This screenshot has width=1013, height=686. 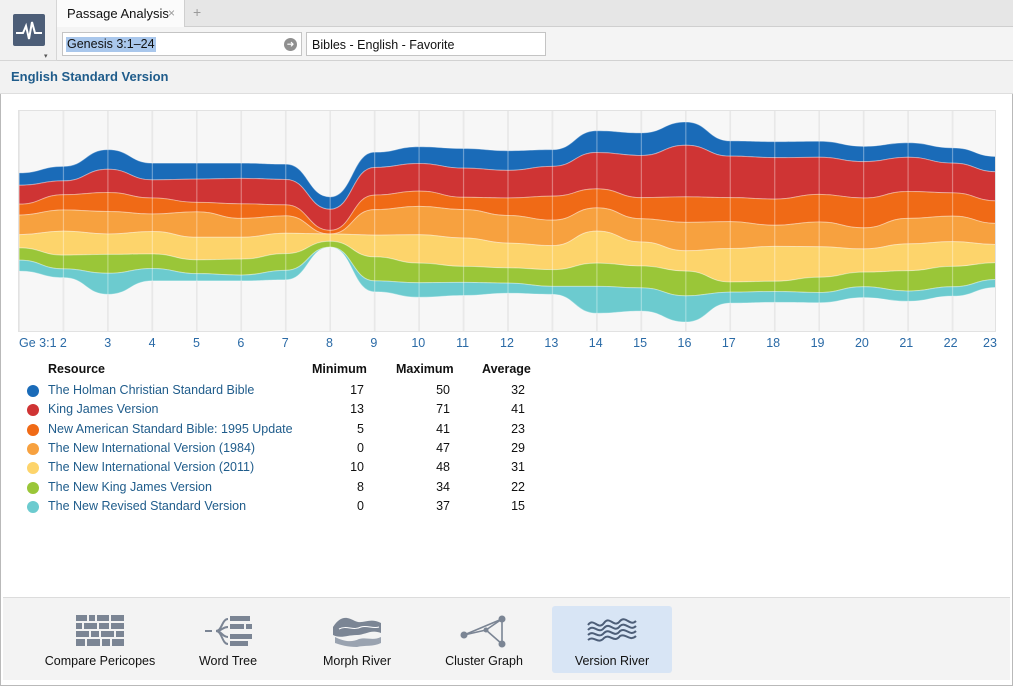 I want to click on verse-label: 22, so click(x=950, y=343).